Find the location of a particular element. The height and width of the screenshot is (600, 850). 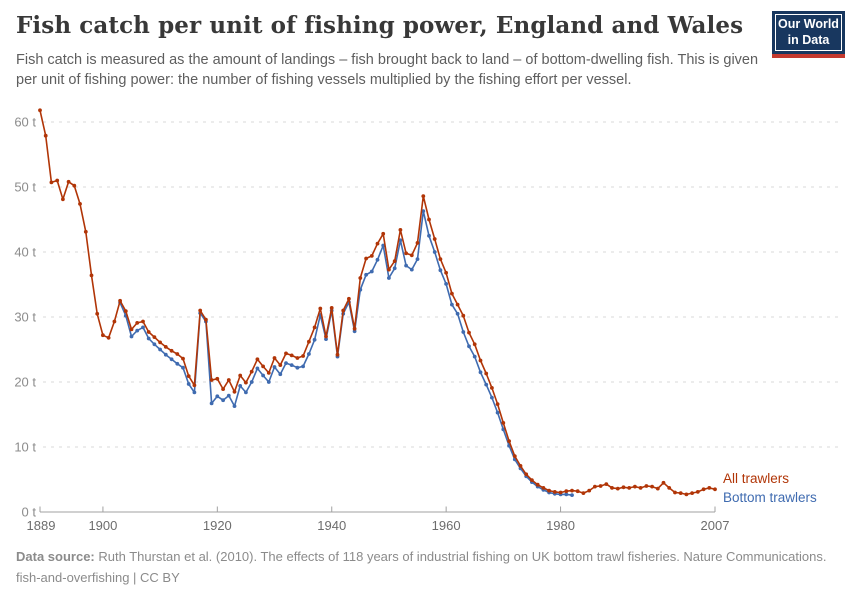

owid-logo: Our World in Data is located at coordinates (808, 35).